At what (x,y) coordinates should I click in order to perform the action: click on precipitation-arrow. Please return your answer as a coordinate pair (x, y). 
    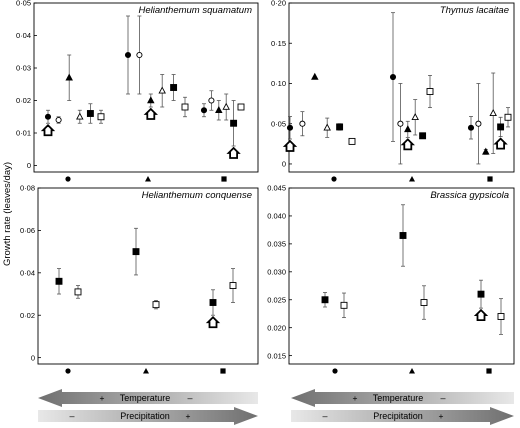
    Looking at the image, I should click on (148, 416).